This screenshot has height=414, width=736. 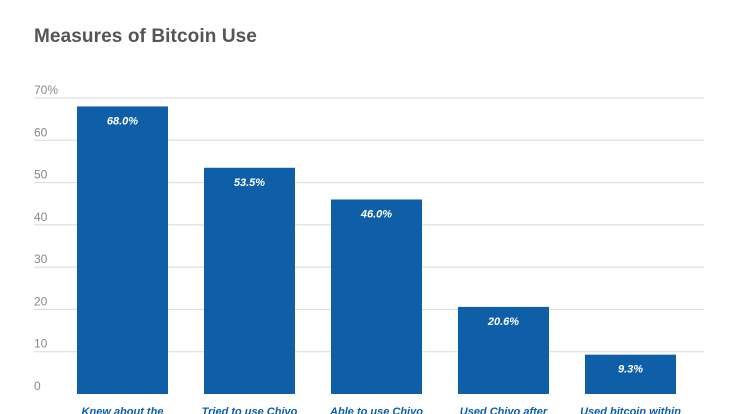 What do you see at coordinates (46, 90) in the screenshot?
I see `y-tick-label: 70%` at bounding box center [46, 90].